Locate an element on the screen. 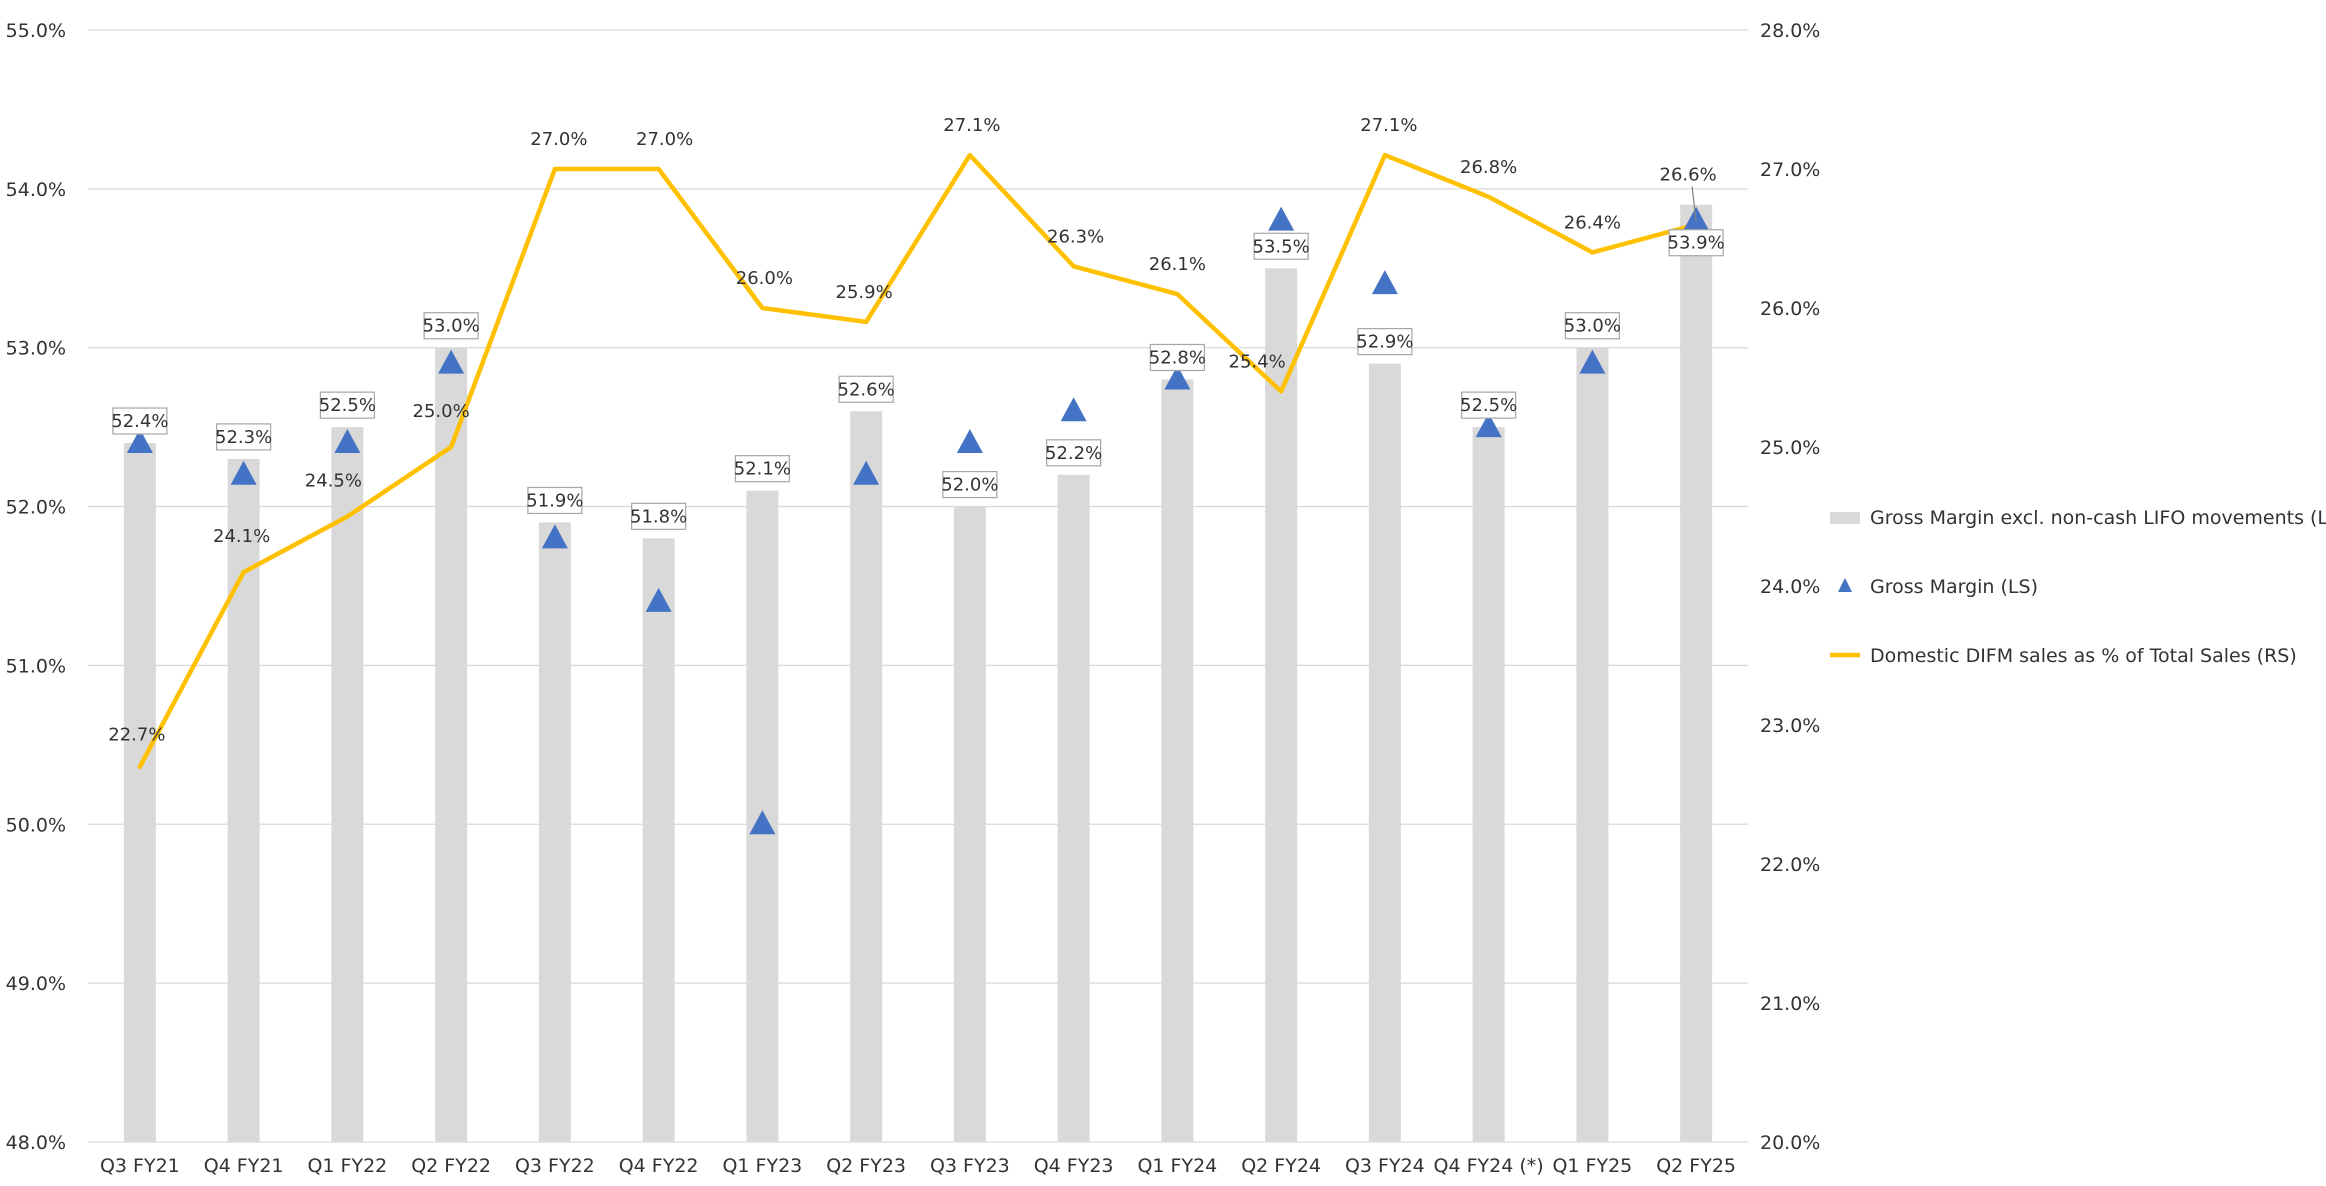 This screenshot has height=1186, width=2326. bar-value-label: 51.9% is located at coordinates (554, 500).